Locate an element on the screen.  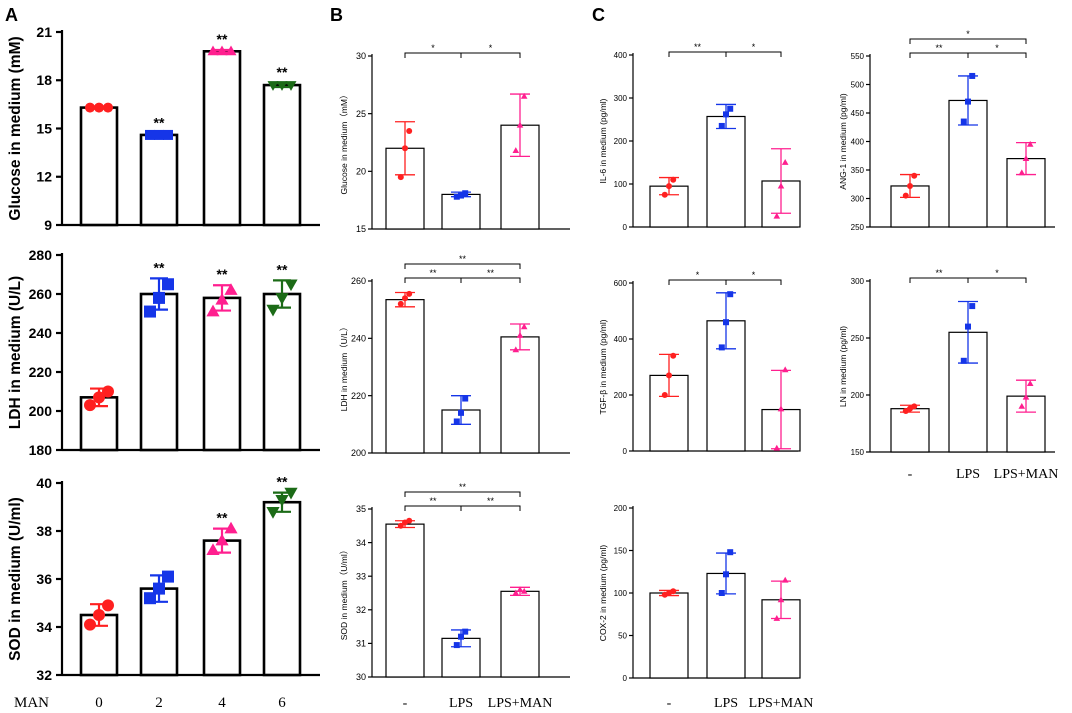
c2-y-tick-label: 400 is located at coordinates (858, 141).